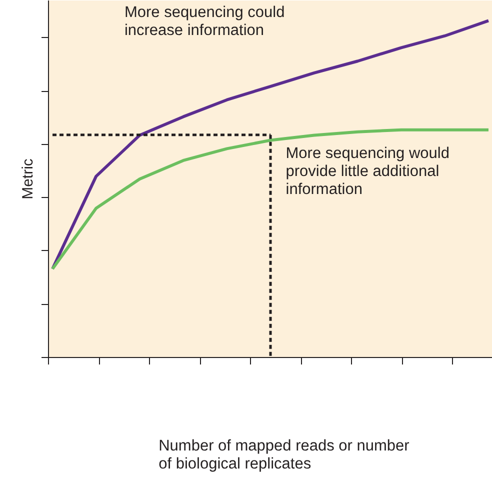 The image size is (492, 477). I want to click on series-label: More sequencing would provide little additional information, so click(368, 171).